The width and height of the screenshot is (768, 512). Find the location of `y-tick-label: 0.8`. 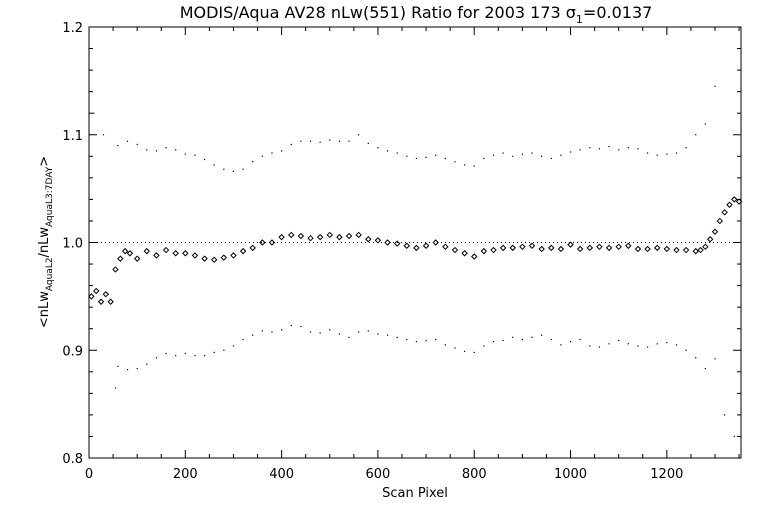

y-tick-label: 0.8 is located at coordinates (72, 459).